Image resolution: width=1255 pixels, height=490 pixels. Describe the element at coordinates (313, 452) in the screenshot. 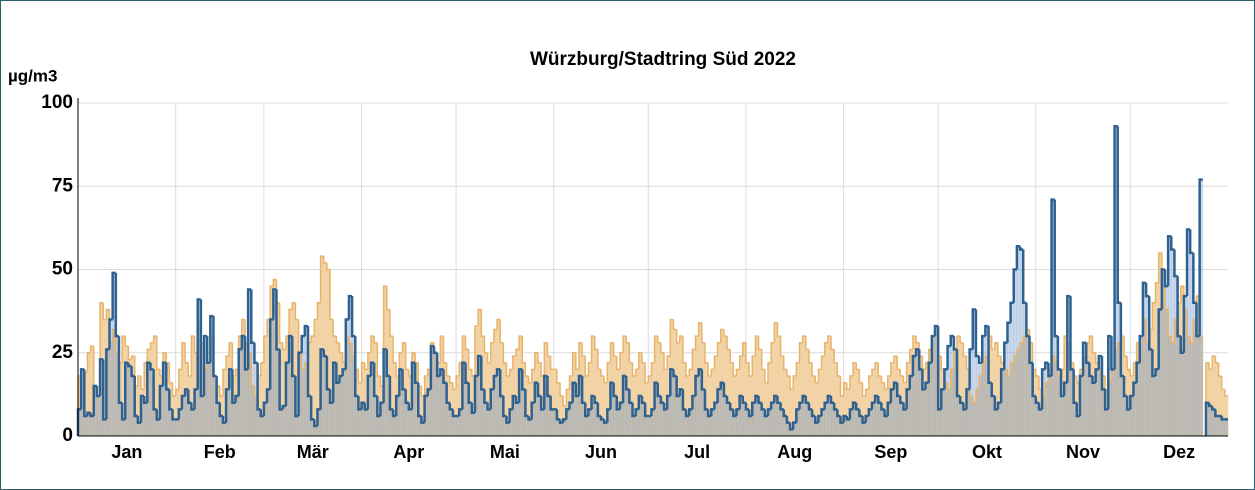

I see `x-tick-label: Mär` at that location.